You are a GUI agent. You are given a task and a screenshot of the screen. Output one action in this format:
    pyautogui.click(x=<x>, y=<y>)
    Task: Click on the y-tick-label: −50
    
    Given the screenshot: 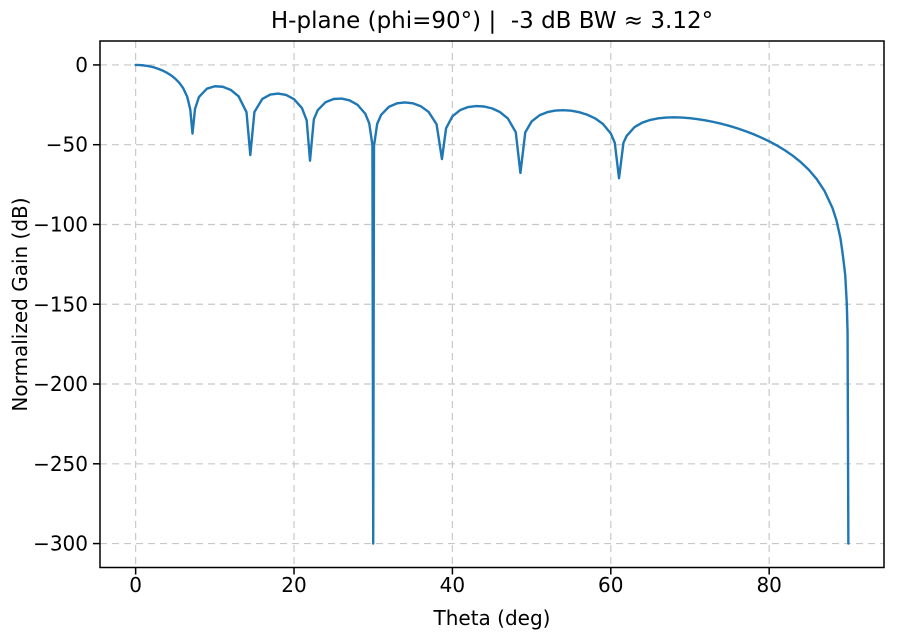 What is the action you would take?
    pyautogui.click(x=67, y=145)
    